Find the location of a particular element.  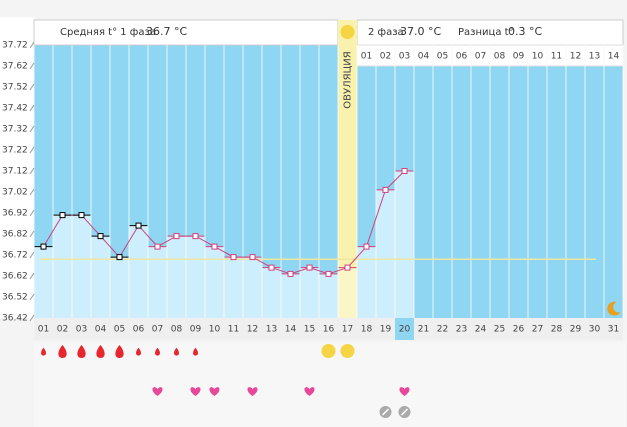

header-phase2 is located at coordinates (490, 32).